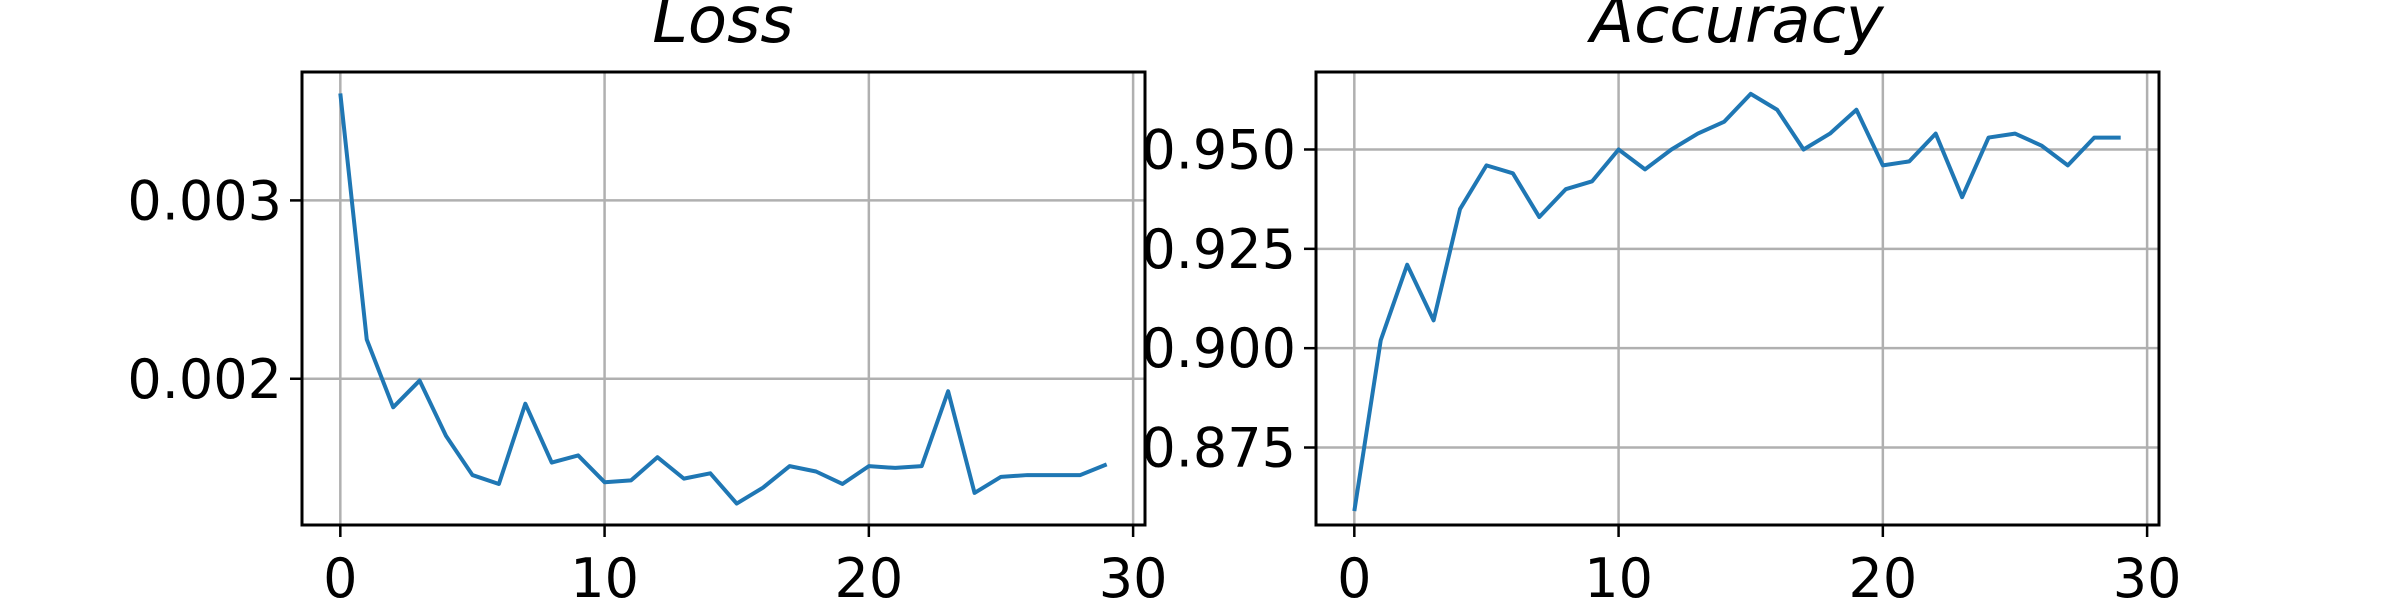  What do you see at coordinates (1354, 573) in the screenshot?
I see `accuracy-xtick-label: 0` at bounding box center [1354, 573].